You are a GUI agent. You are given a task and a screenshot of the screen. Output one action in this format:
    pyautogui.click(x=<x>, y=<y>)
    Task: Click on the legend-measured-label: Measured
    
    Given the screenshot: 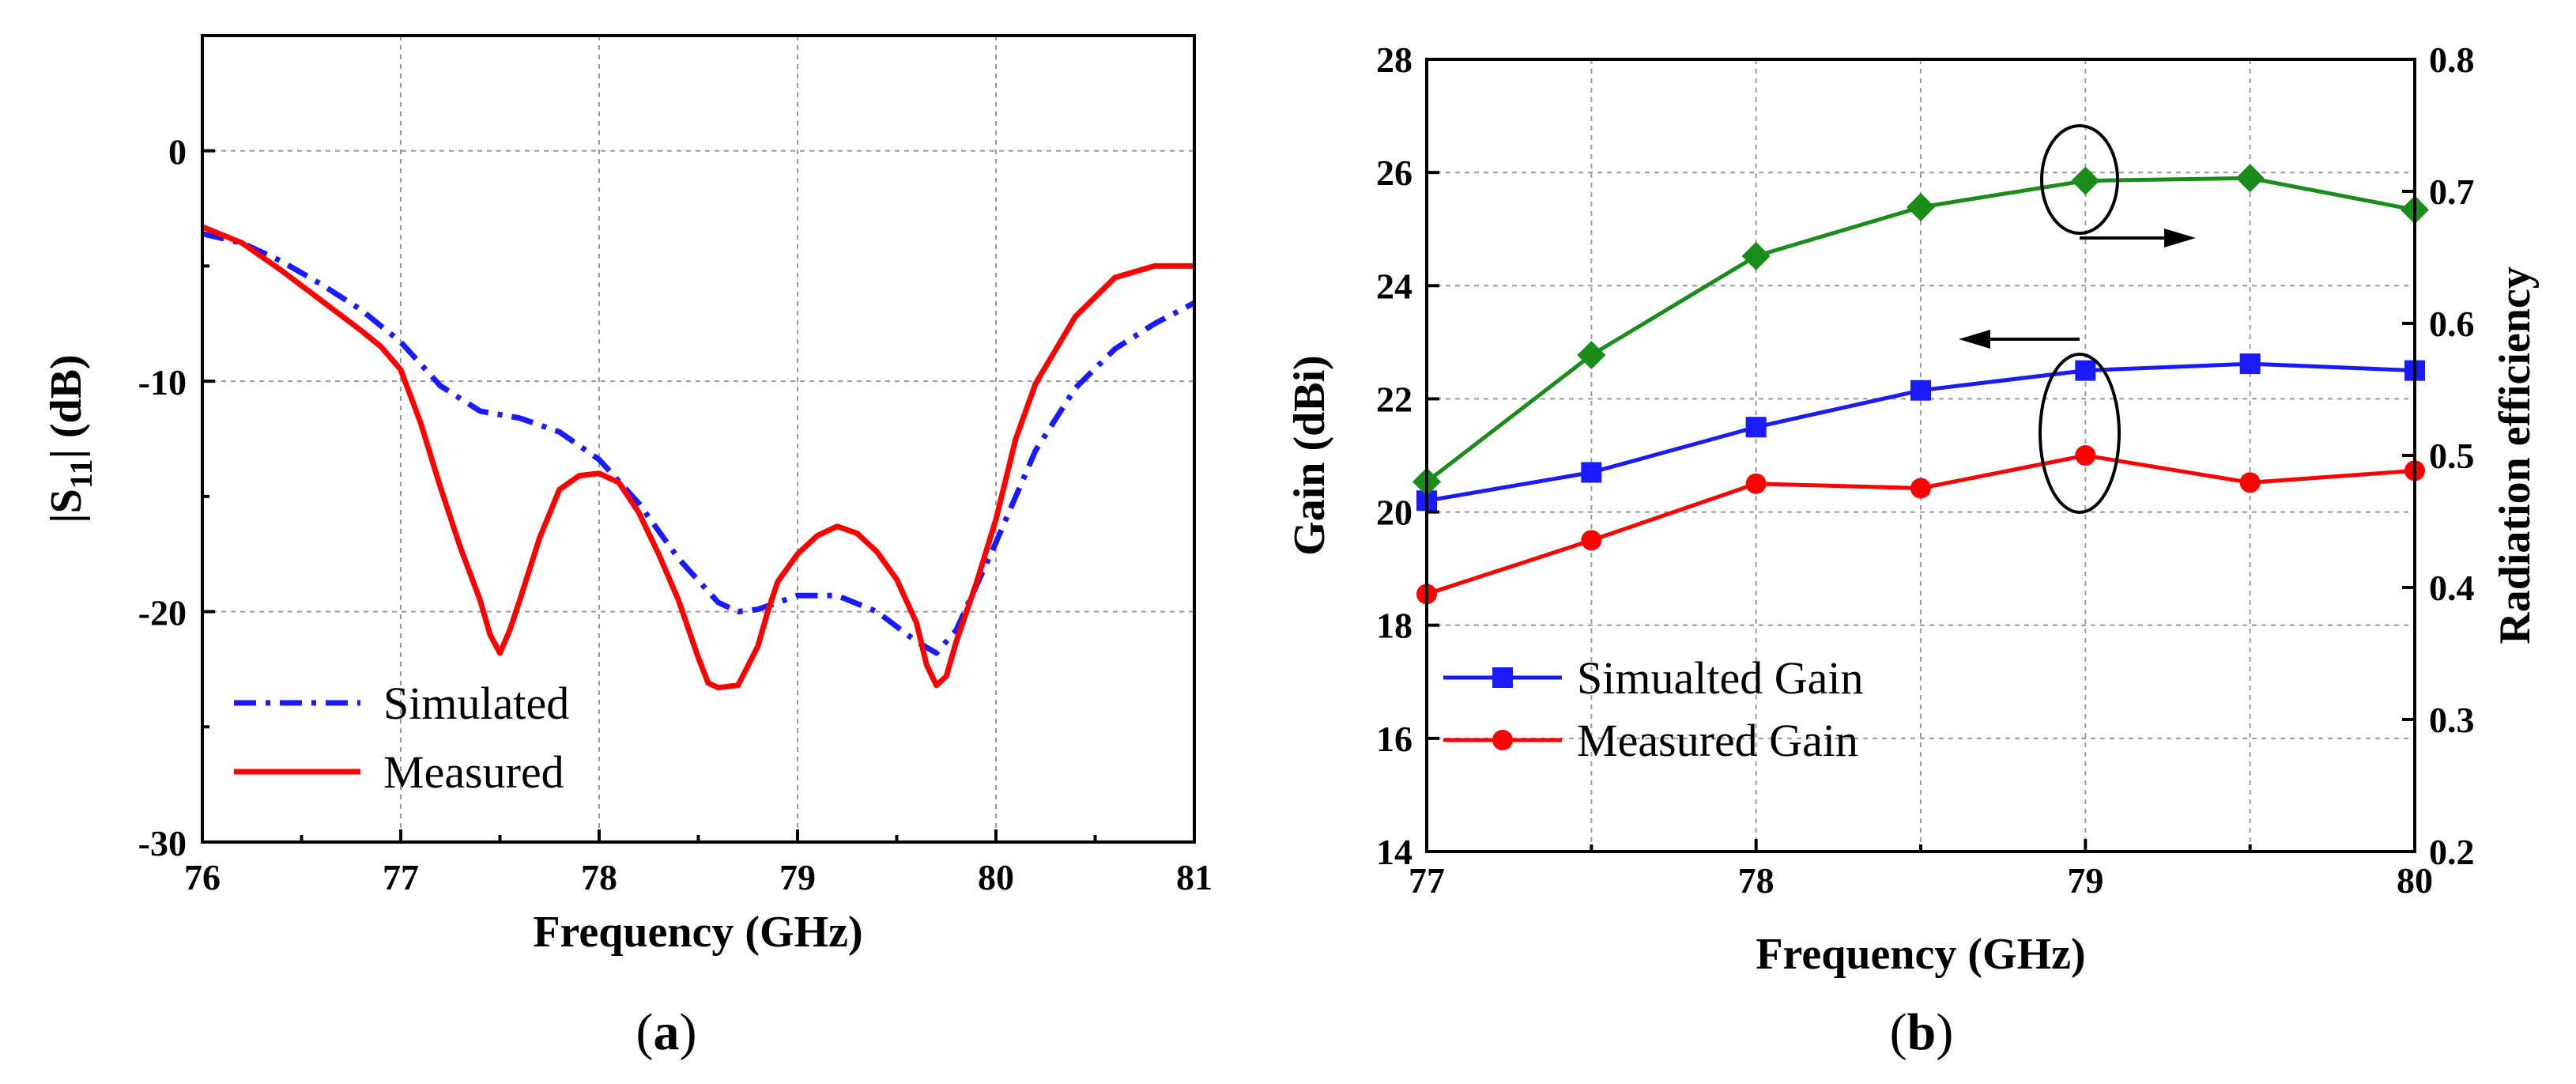 What is the action you would take?
    pyautogui.click(x=473, y=772)
    